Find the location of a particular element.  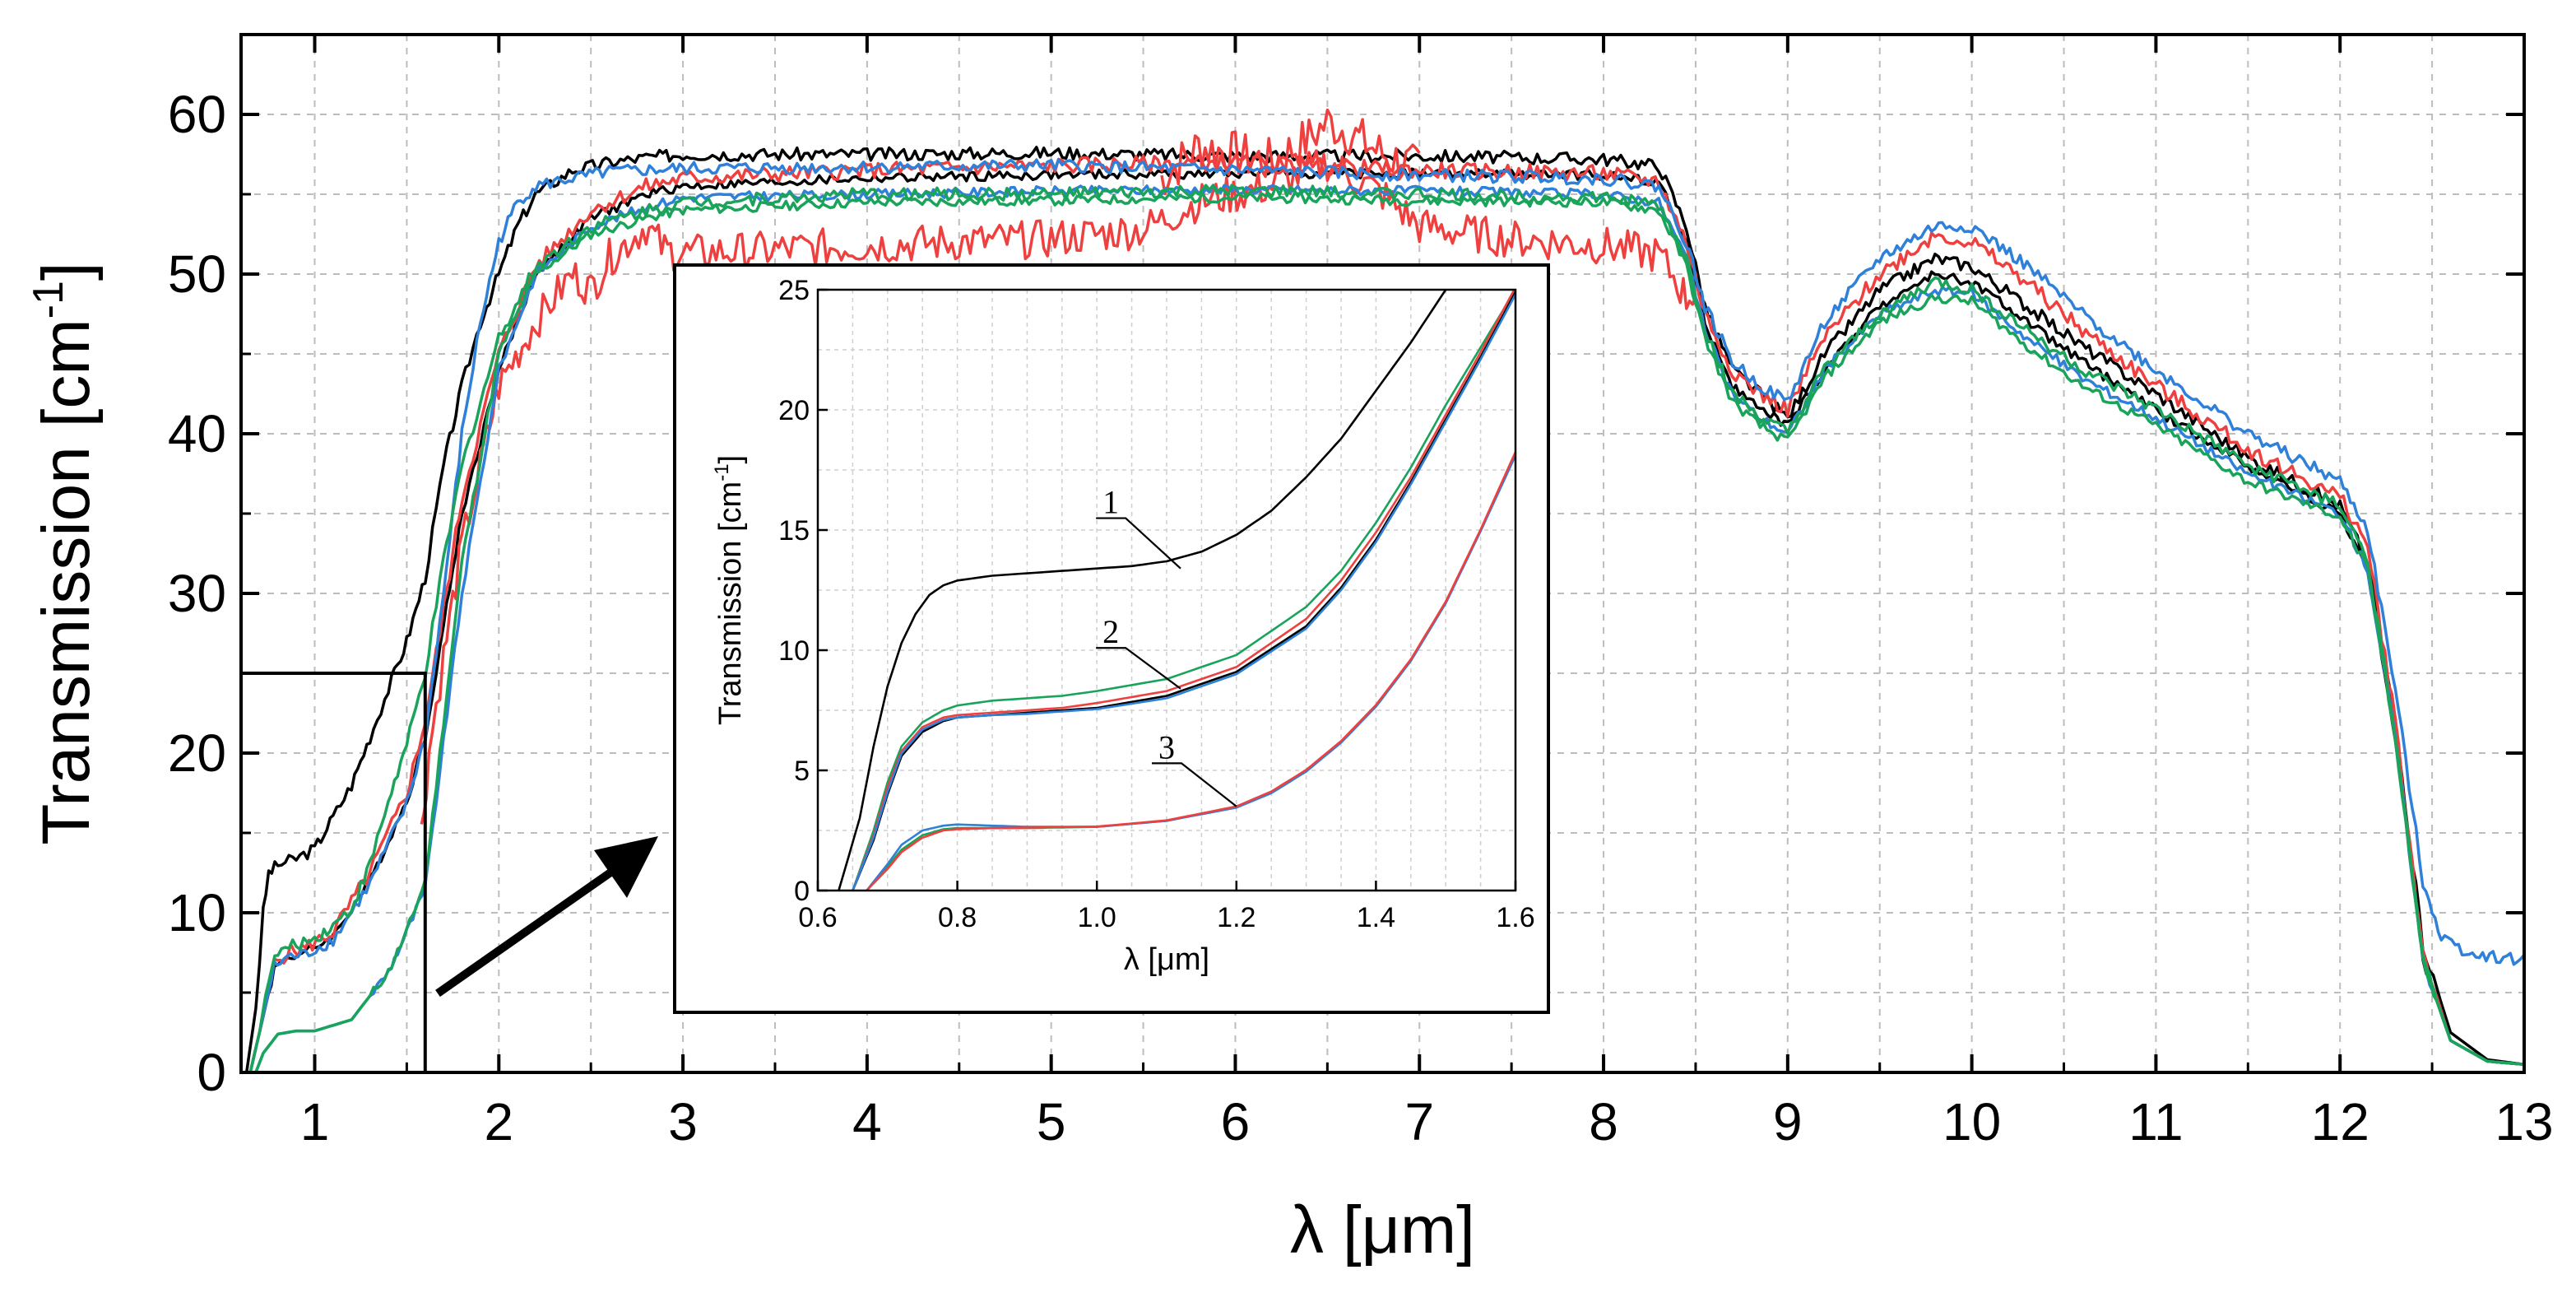

inset-y-axis-label-sup: -1 is located at coordinates (722, 472).